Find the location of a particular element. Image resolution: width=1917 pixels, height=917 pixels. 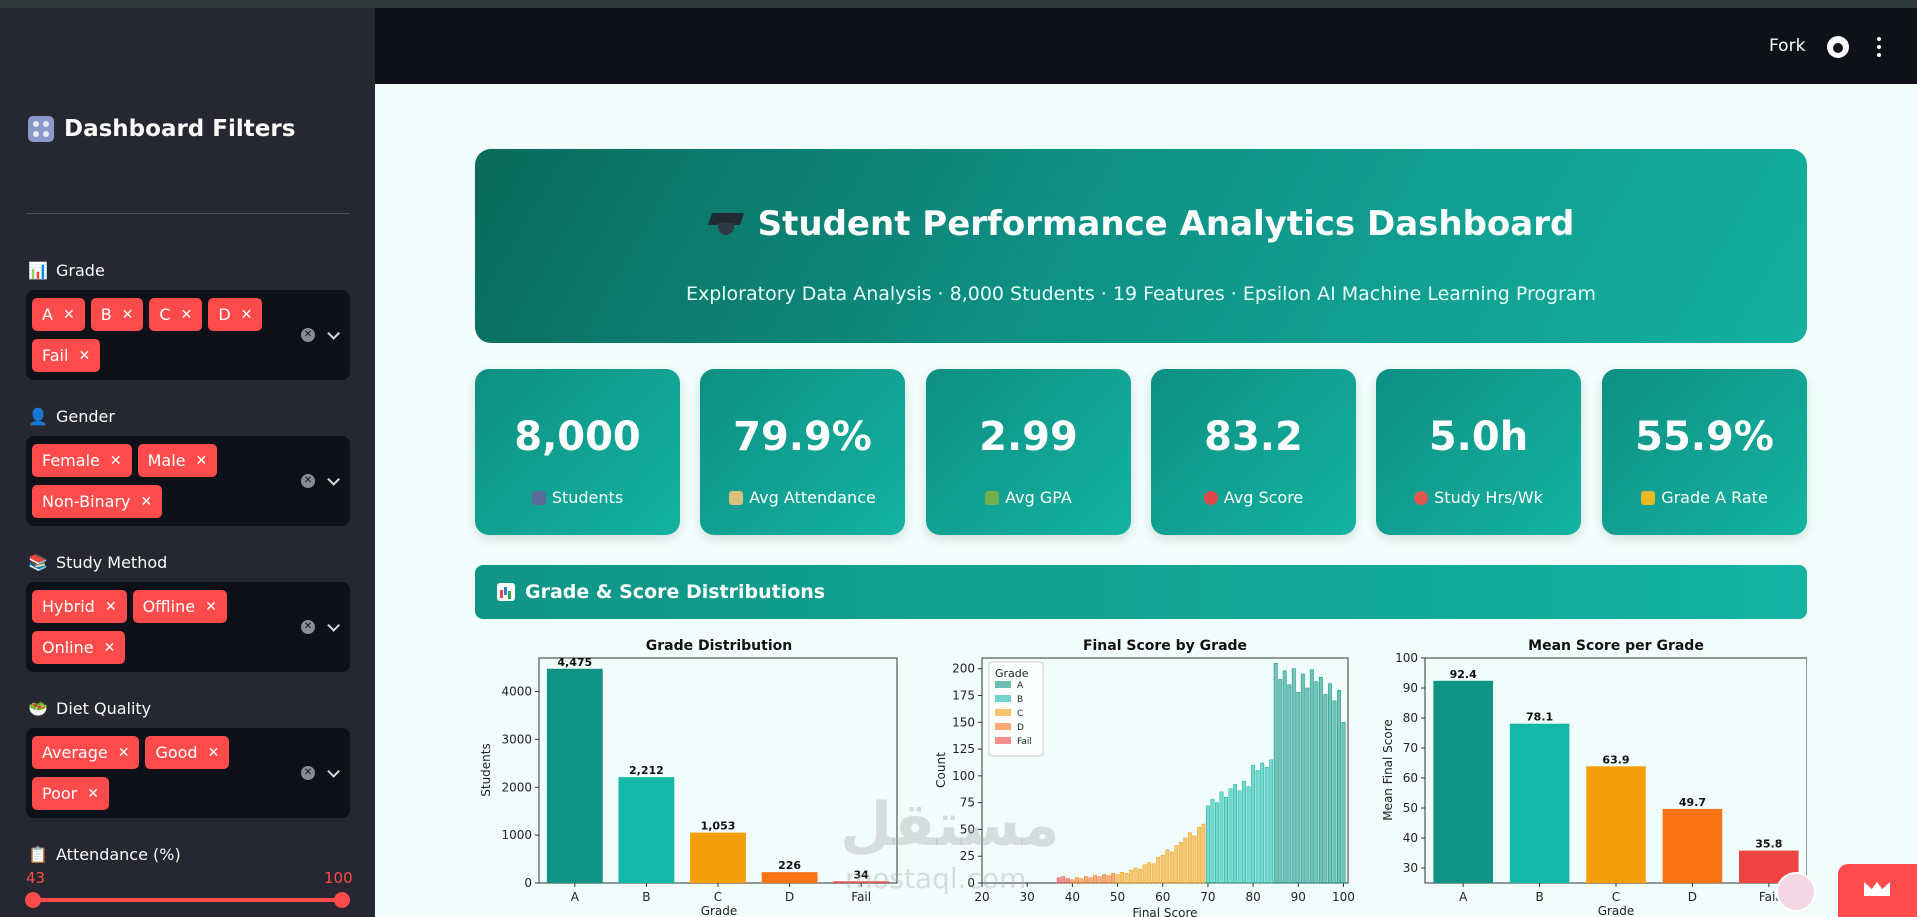

alarm-clock-icon is located at coordinates (1421, 497).